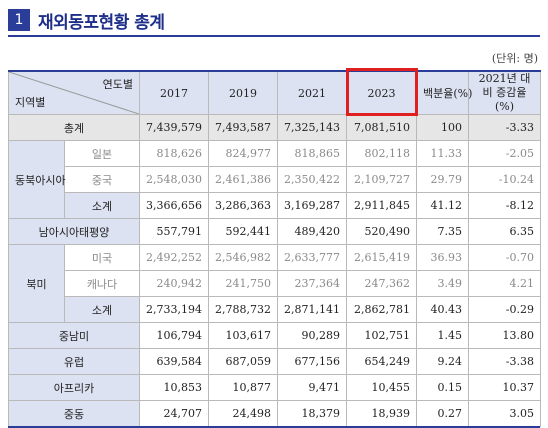  What do you see at coordinates (74, 92) in the screenshot?
I see `corner-header: 연도별 지역별` at bounding box center [74, 92].